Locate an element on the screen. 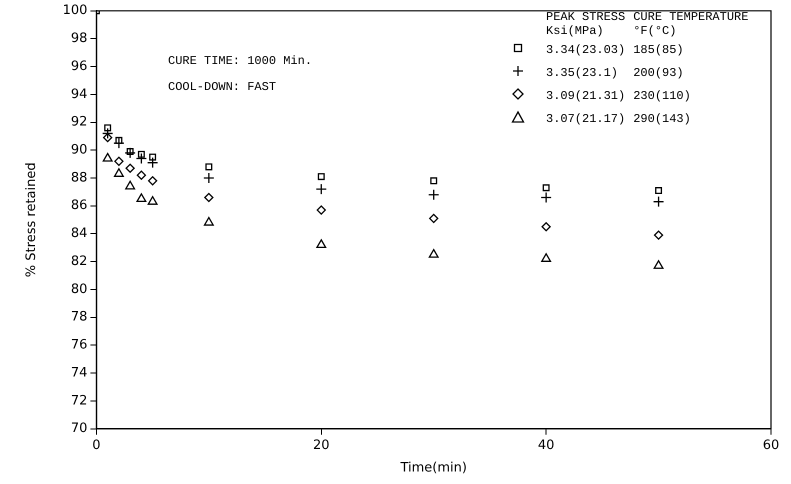 This screenshot has height=484, width=791. annotation: CURE TIME: 1000 Min. is located at coordinates (240, 61).